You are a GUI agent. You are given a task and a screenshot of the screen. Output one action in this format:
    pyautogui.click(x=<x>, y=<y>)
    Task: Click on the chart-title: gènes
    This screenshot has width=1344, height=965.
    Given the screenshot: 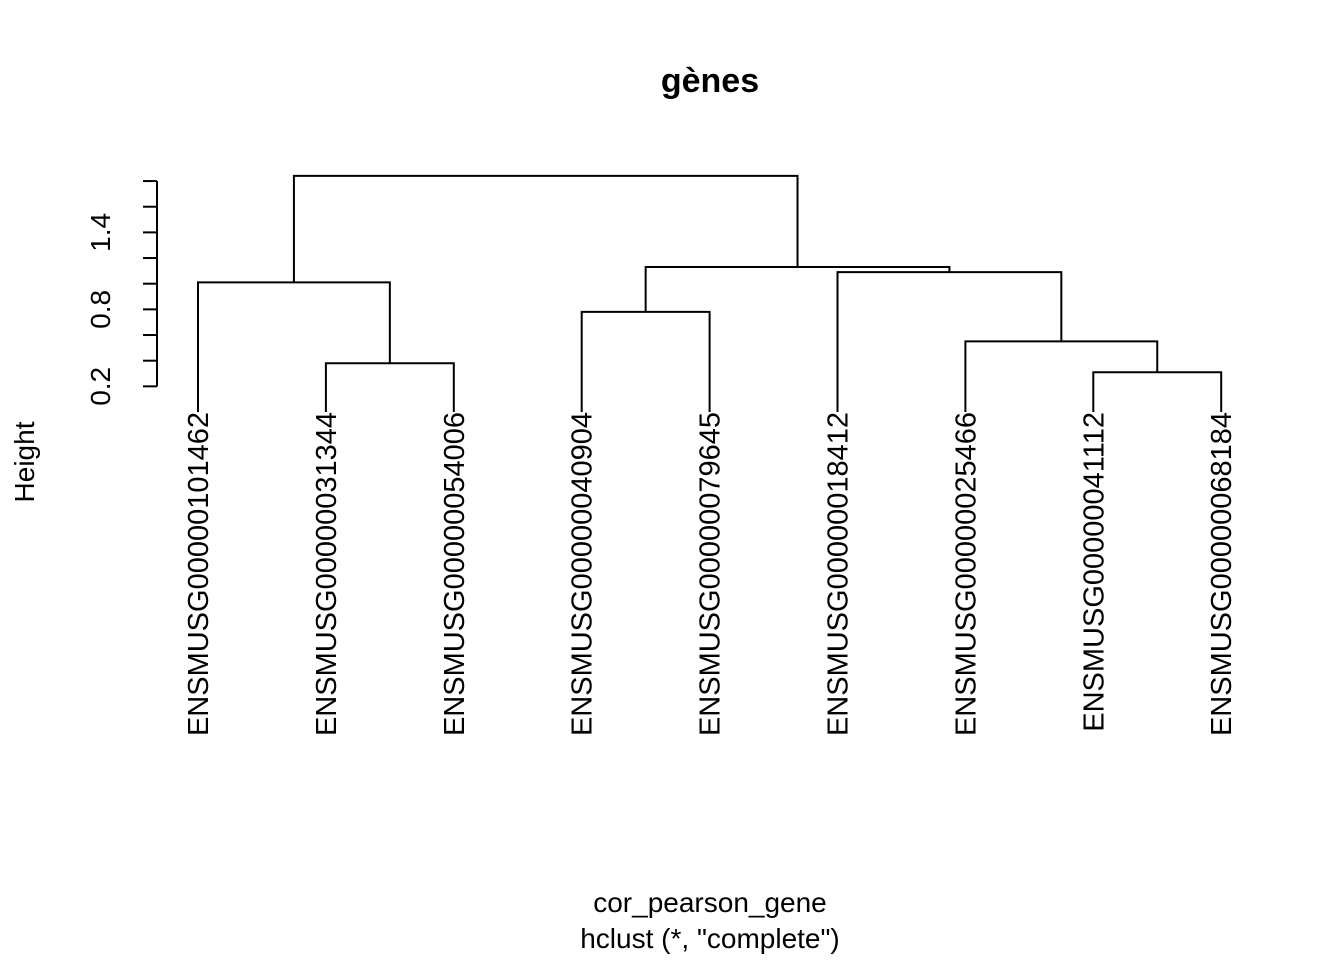 What is the action you would take?
    pyautogui.click(x=710, y=81)
    